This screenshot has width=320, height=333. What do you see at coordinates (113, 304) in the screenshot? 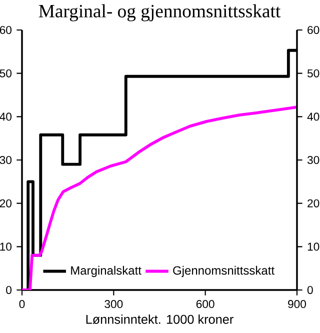
I see `x-tick-label: 300` at bounding box center [113, 304].